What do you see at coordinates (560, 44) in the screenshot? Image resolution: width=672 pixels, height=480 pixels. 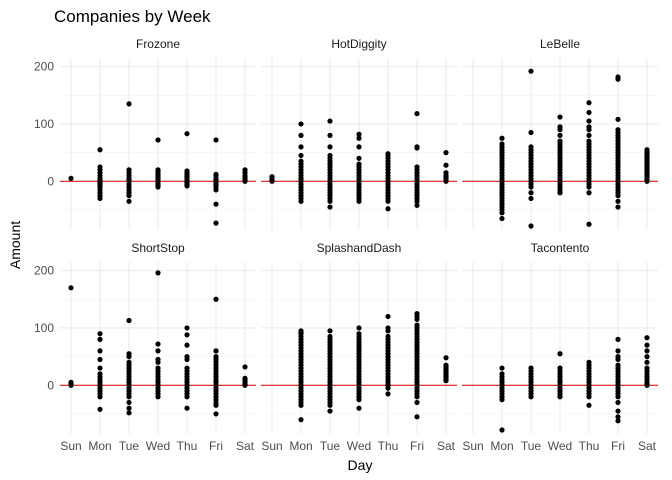 I see `facet-label-lebelle: LeBelle` at bounding box center [560, 44].